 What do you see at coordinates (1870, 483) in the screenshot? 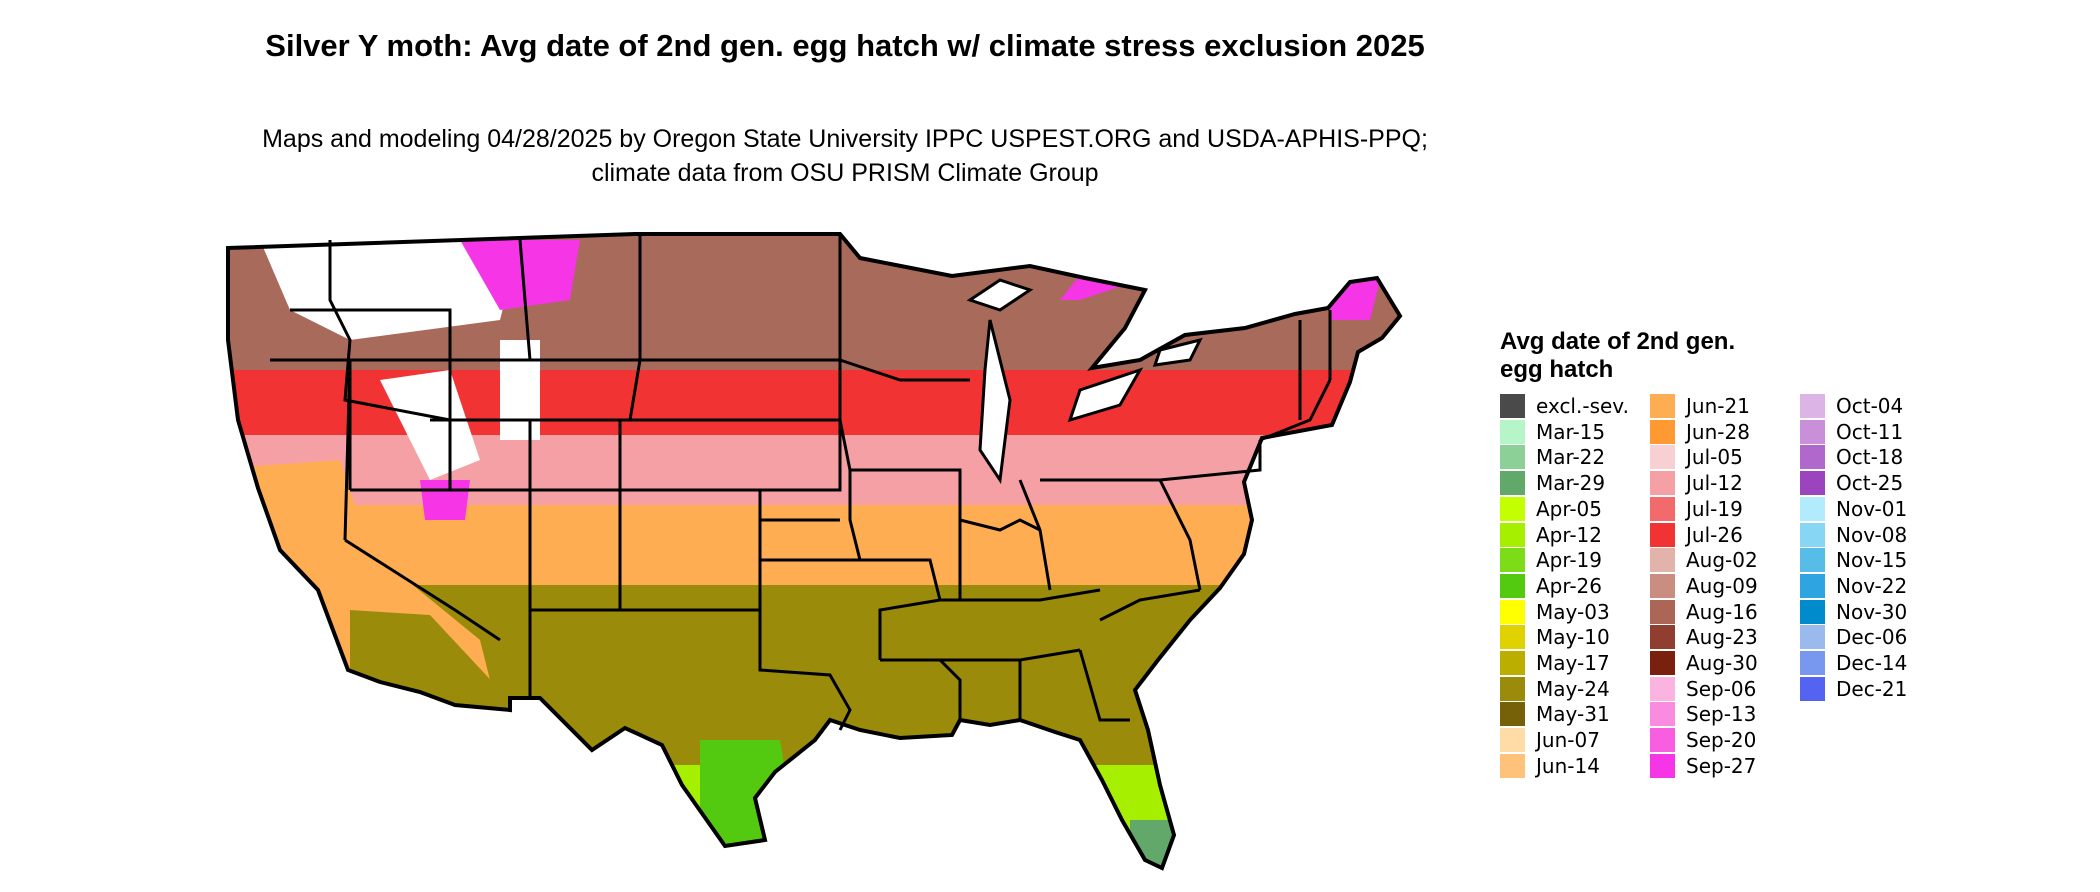
I see `legend-label: Oct-25` at bounding box center [1870, 483].